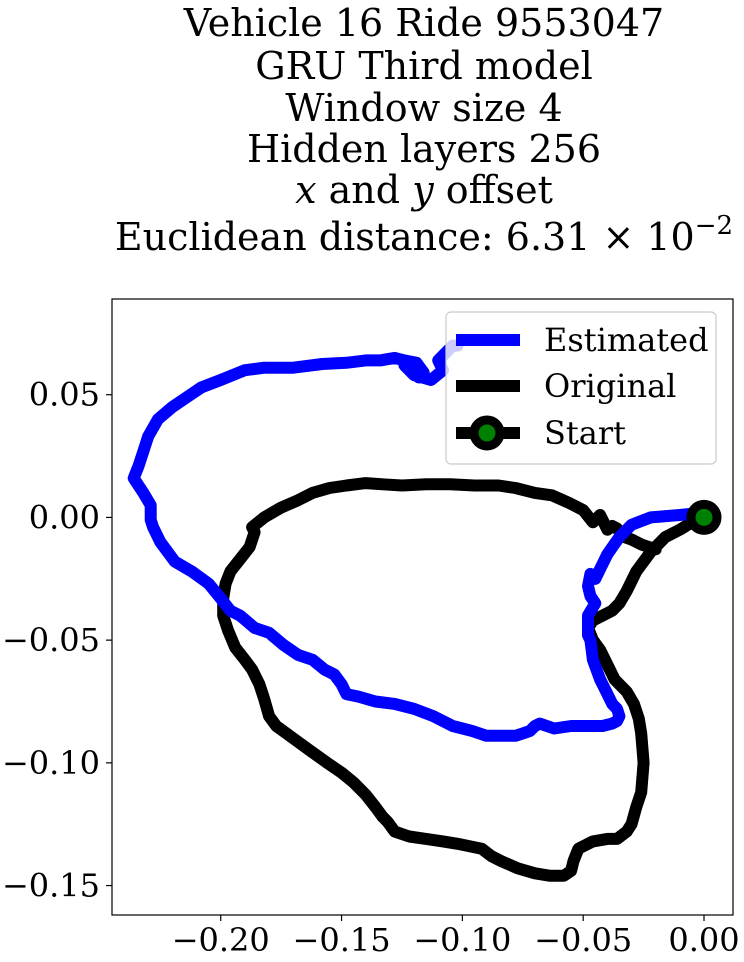  Describe the element at coordinates (424, 66) in the screenshot. I see `title-line-2: GRU Third model` at that location.